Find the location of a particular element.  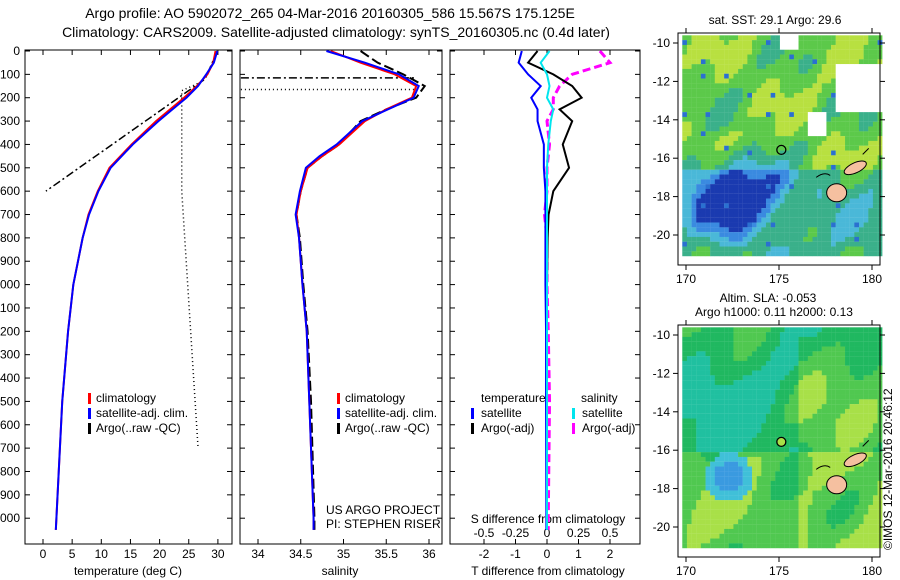

longitude-tick-label: 175 is located at coordinates (779, 571).